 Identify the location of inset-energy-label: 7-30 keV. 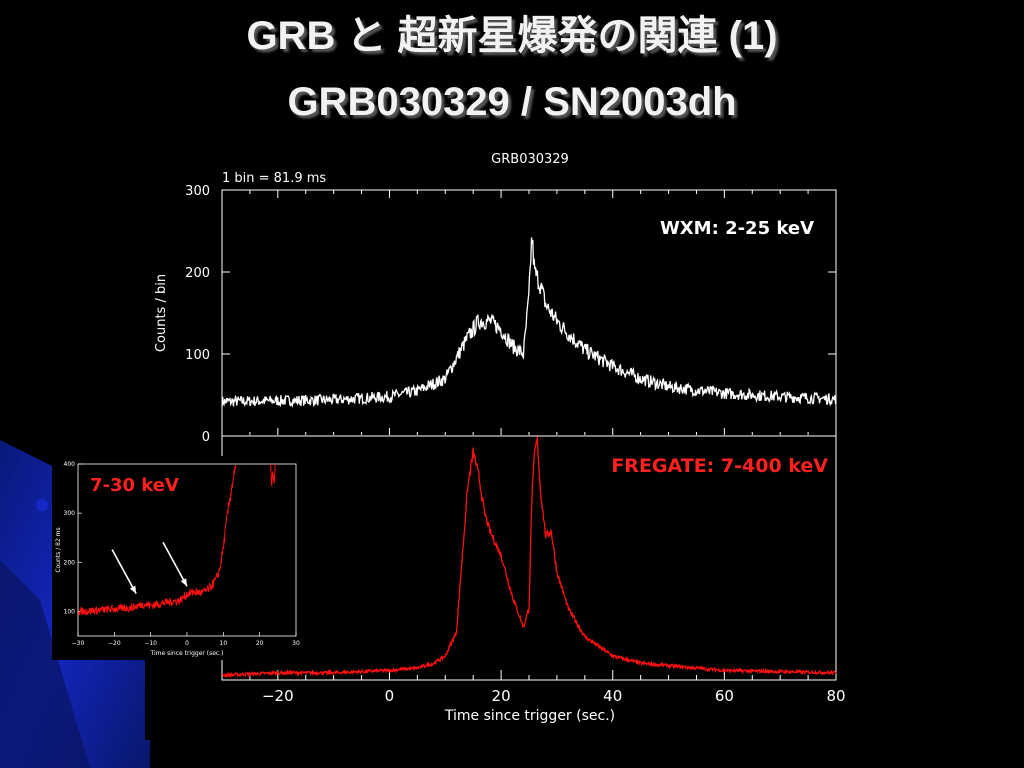
(134, 485).